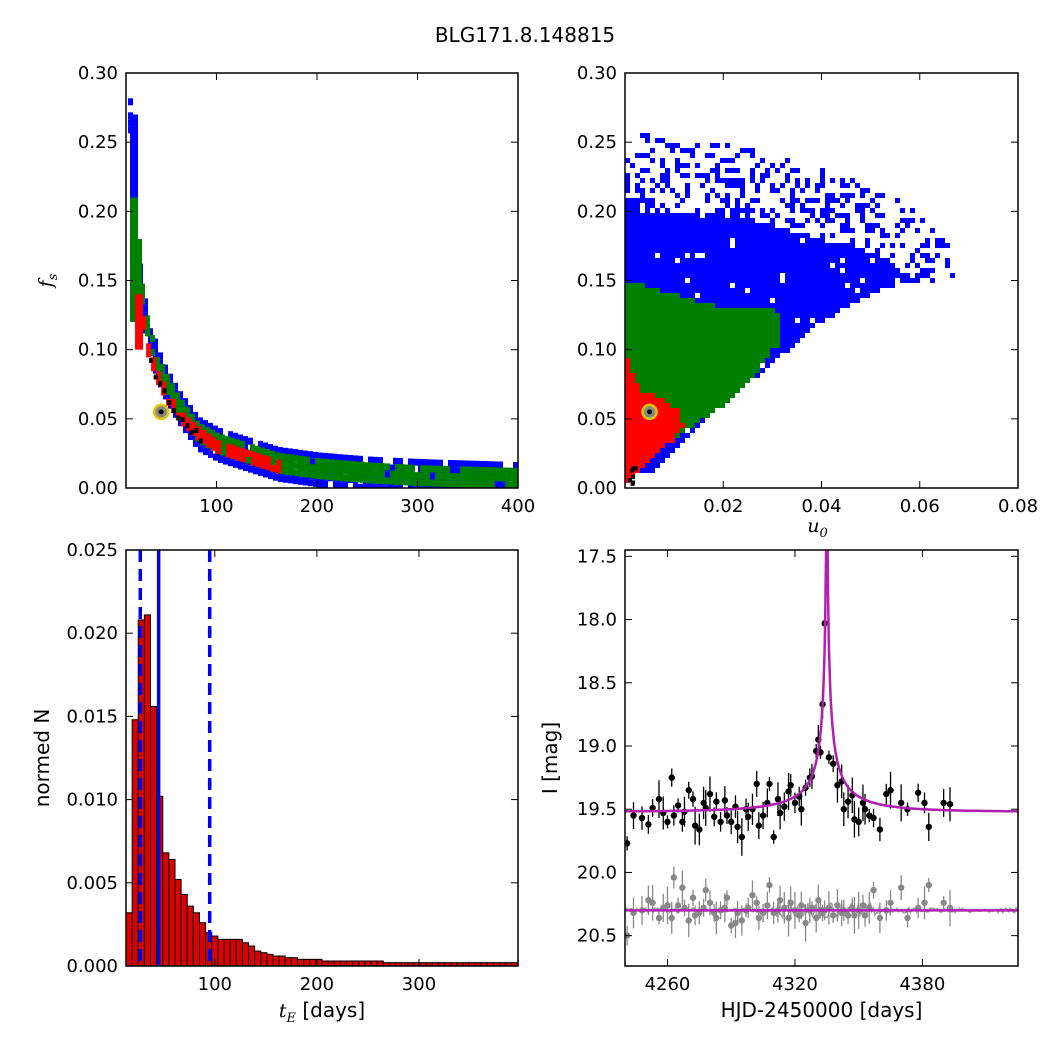  Describe the element at coordinates (632, 483) in the screenshot. I see `u0-fs-cell-black` at that location.